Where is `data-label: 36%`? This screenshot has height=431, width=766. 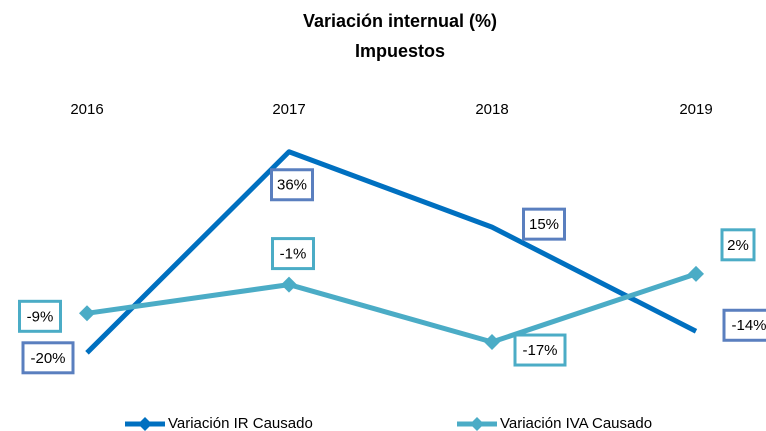
data-label: 36% is located at coordinates (292, 185).